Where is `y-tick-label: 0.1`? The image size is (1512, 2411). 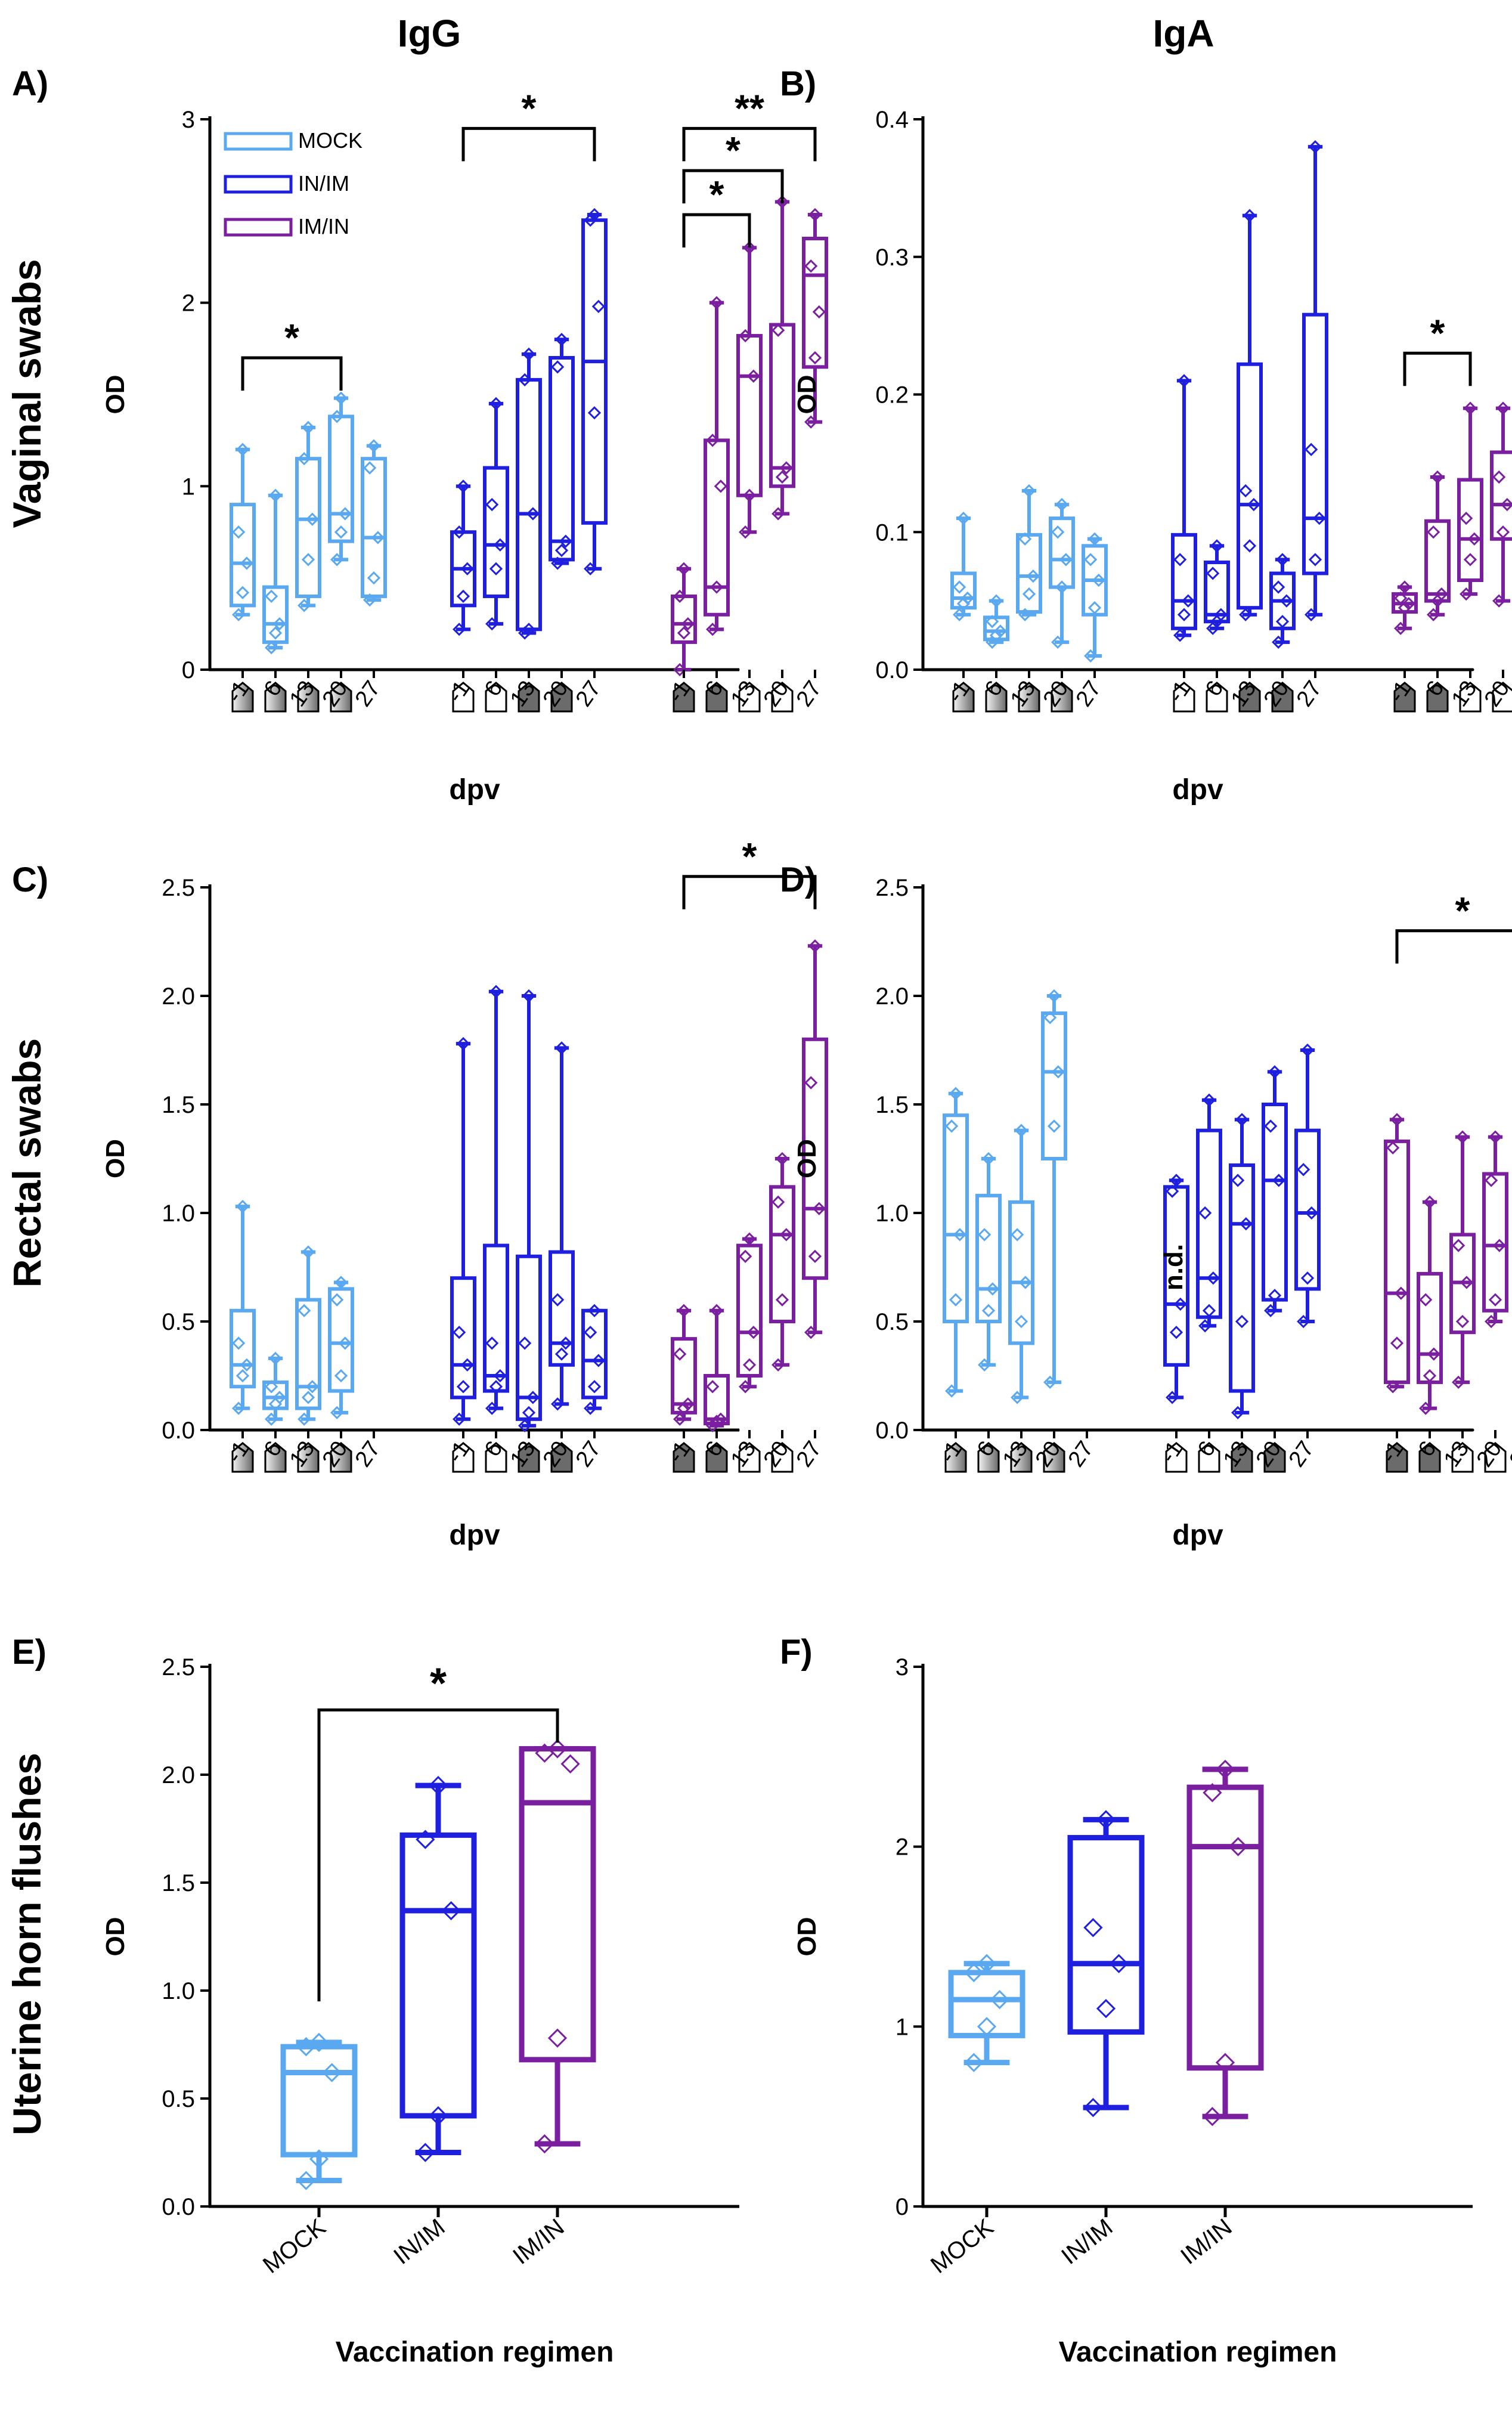
y-tick-label: 0.1 is located at coordinates (892, 532).